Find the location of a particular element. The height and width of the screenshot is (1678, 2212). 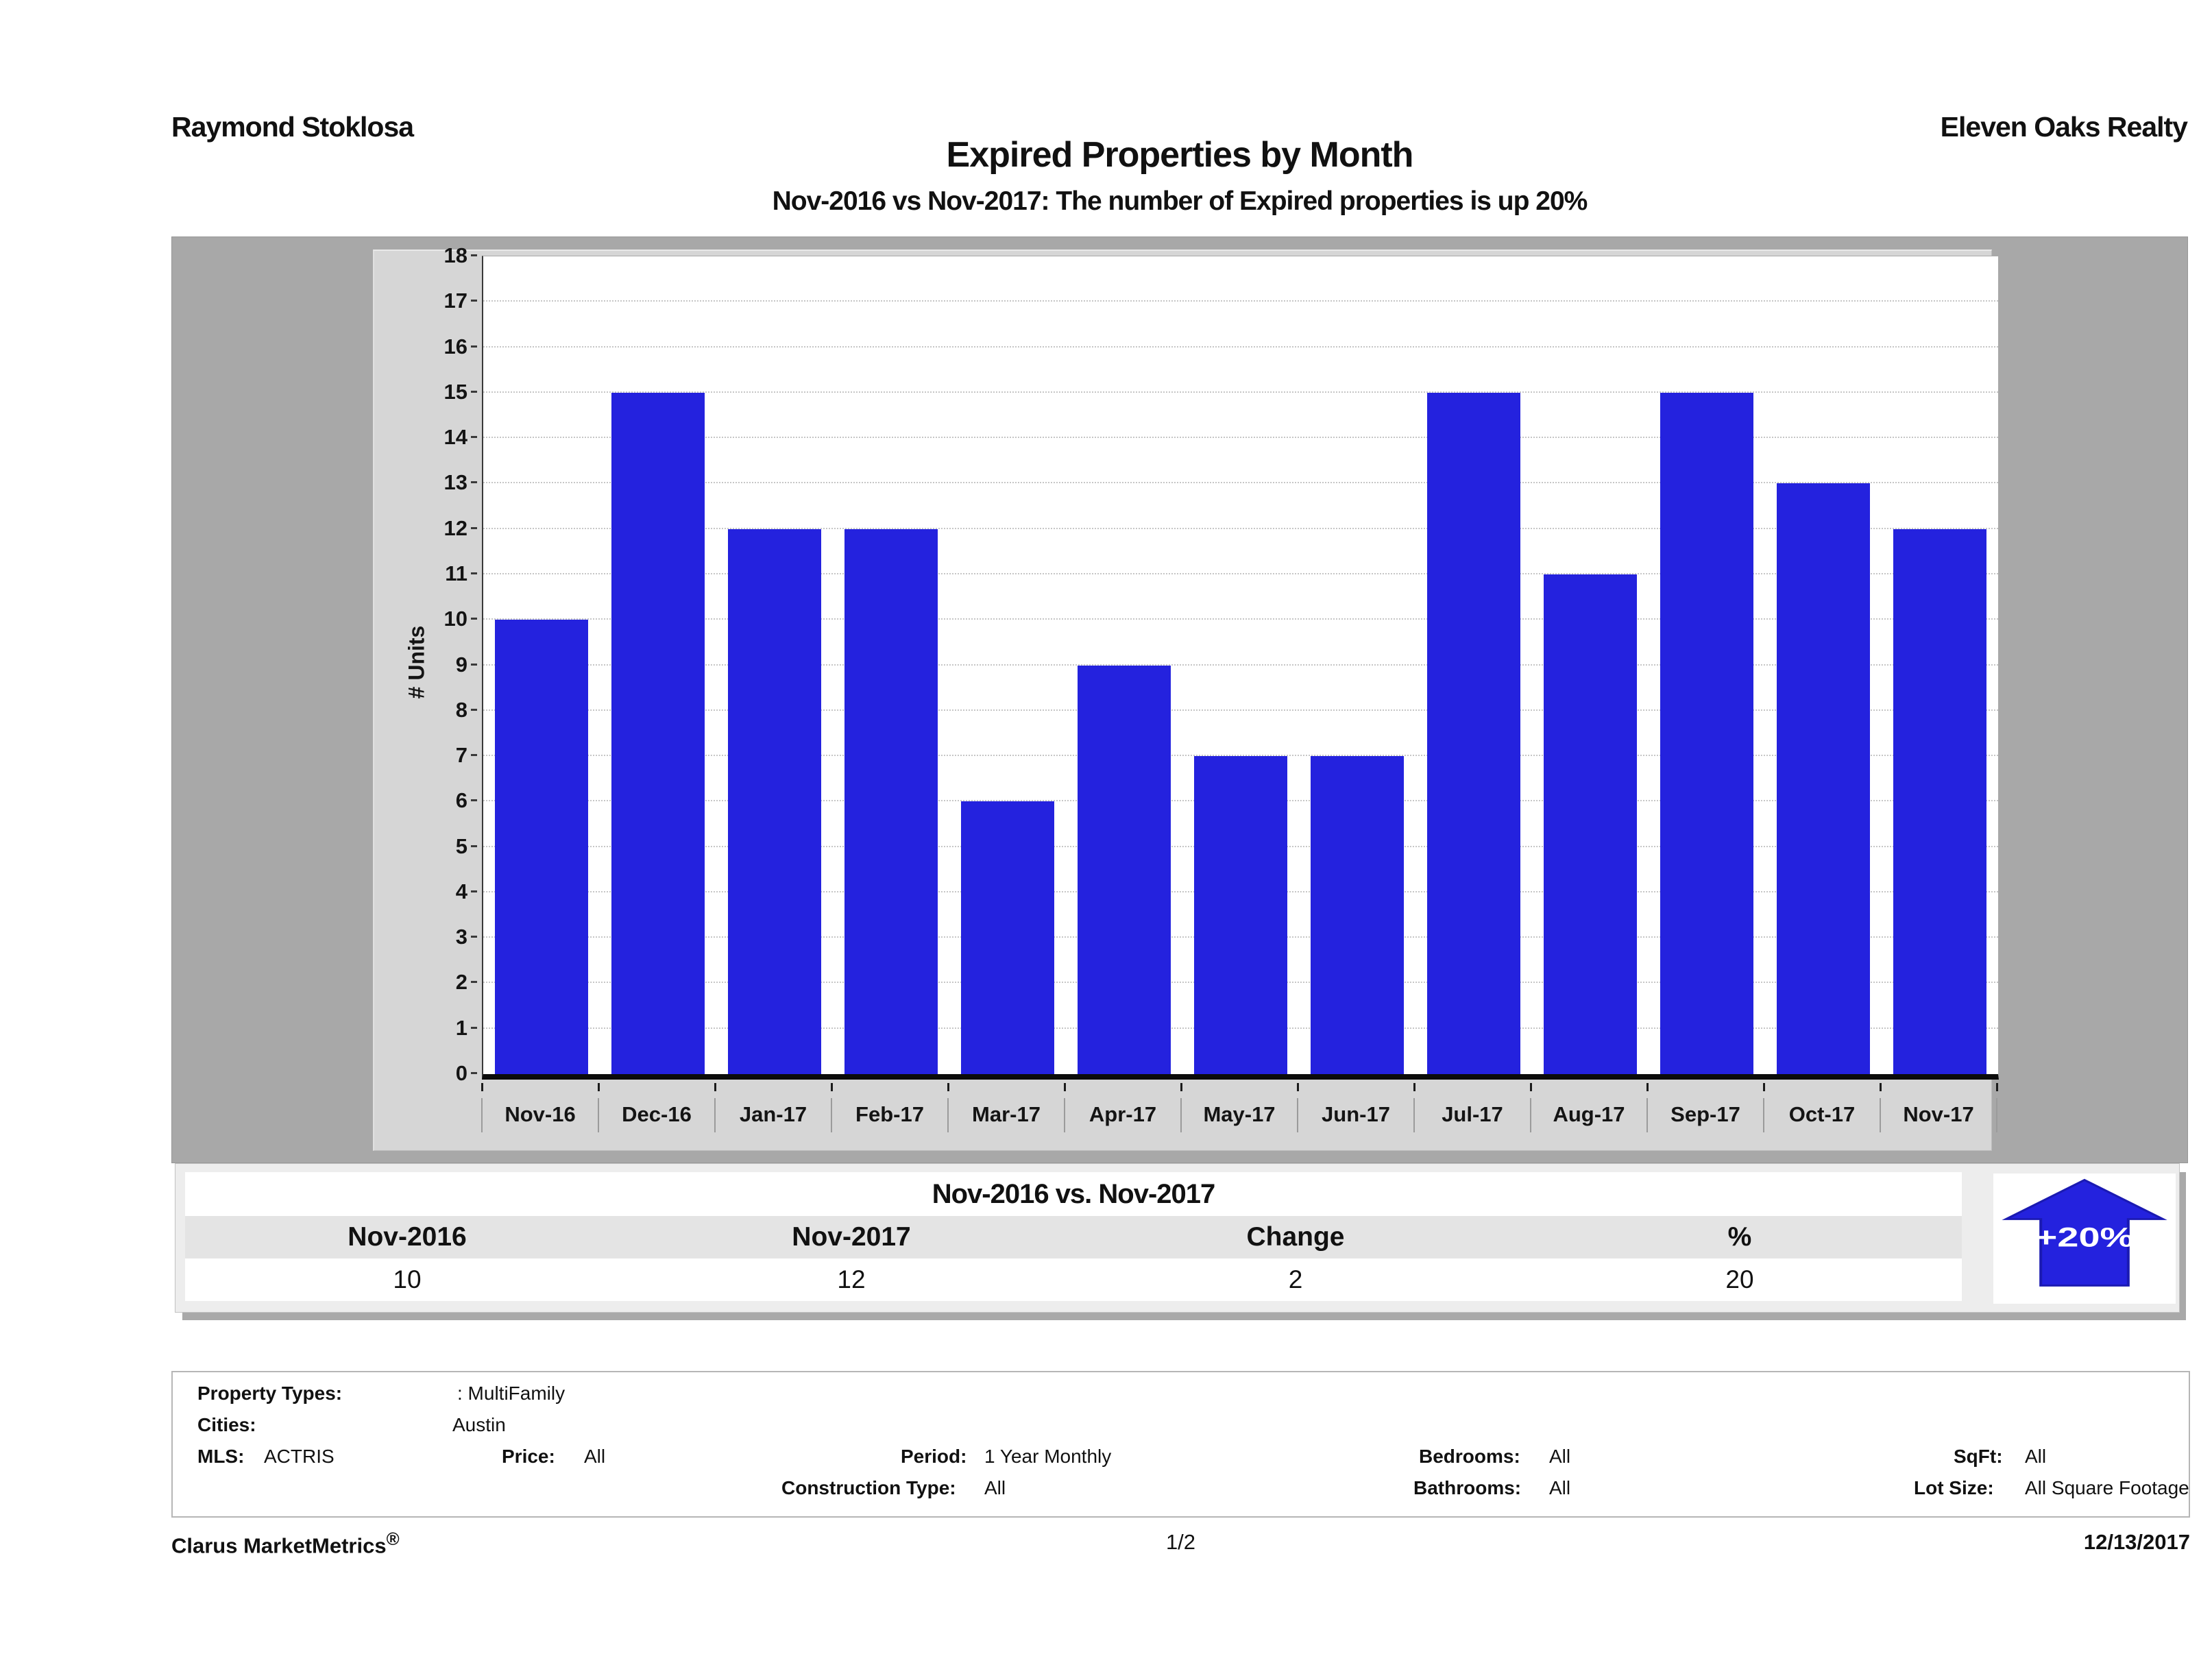

y-tick-label-12: 12 is located at coordinates (455, 527).